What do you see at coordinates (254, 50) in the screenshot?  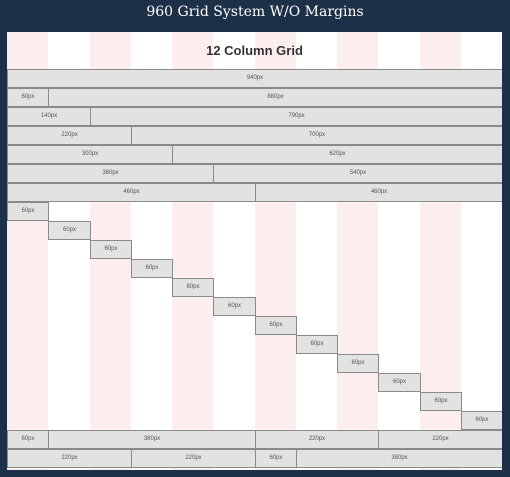 I see `grid-title: 12 Column Grid` at bounding box center [254, 50].